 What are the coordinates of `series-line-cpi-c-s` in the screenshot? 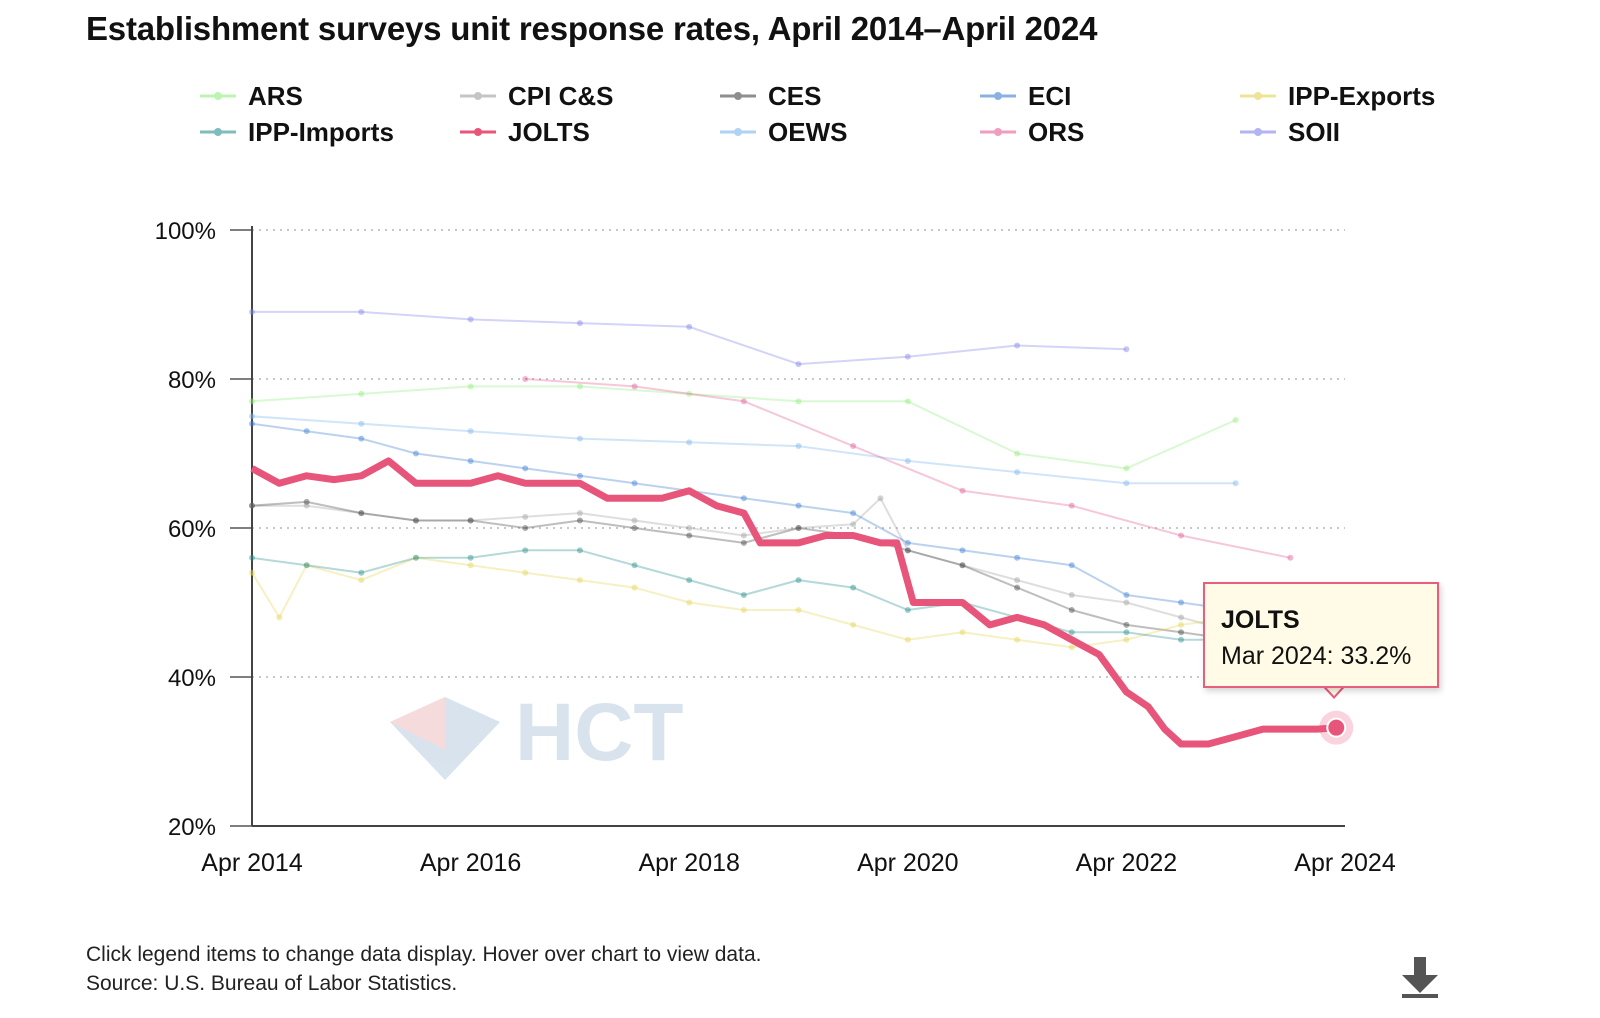 It's located at (799, 573).